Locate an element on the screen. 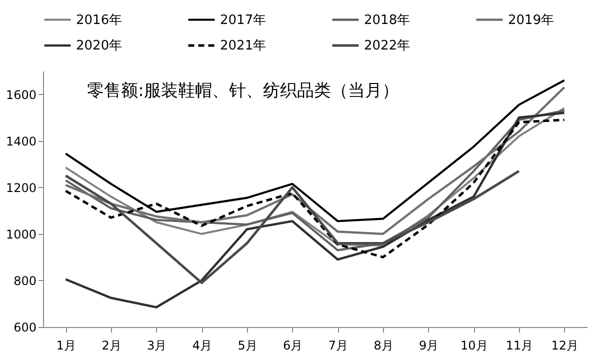 The height and width of the screenshot is (356, 597). y-tick-label: 1600 is located at coordinates (21, 95).